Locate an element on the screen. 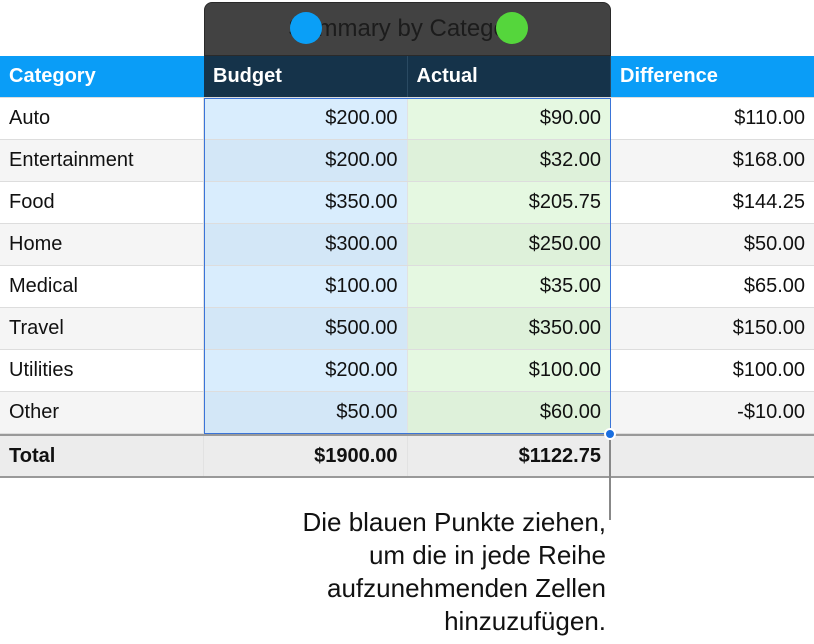 Image resolution: width=814 pixels, height=644 pixels. total-difference is located at coordinates (712, 456).